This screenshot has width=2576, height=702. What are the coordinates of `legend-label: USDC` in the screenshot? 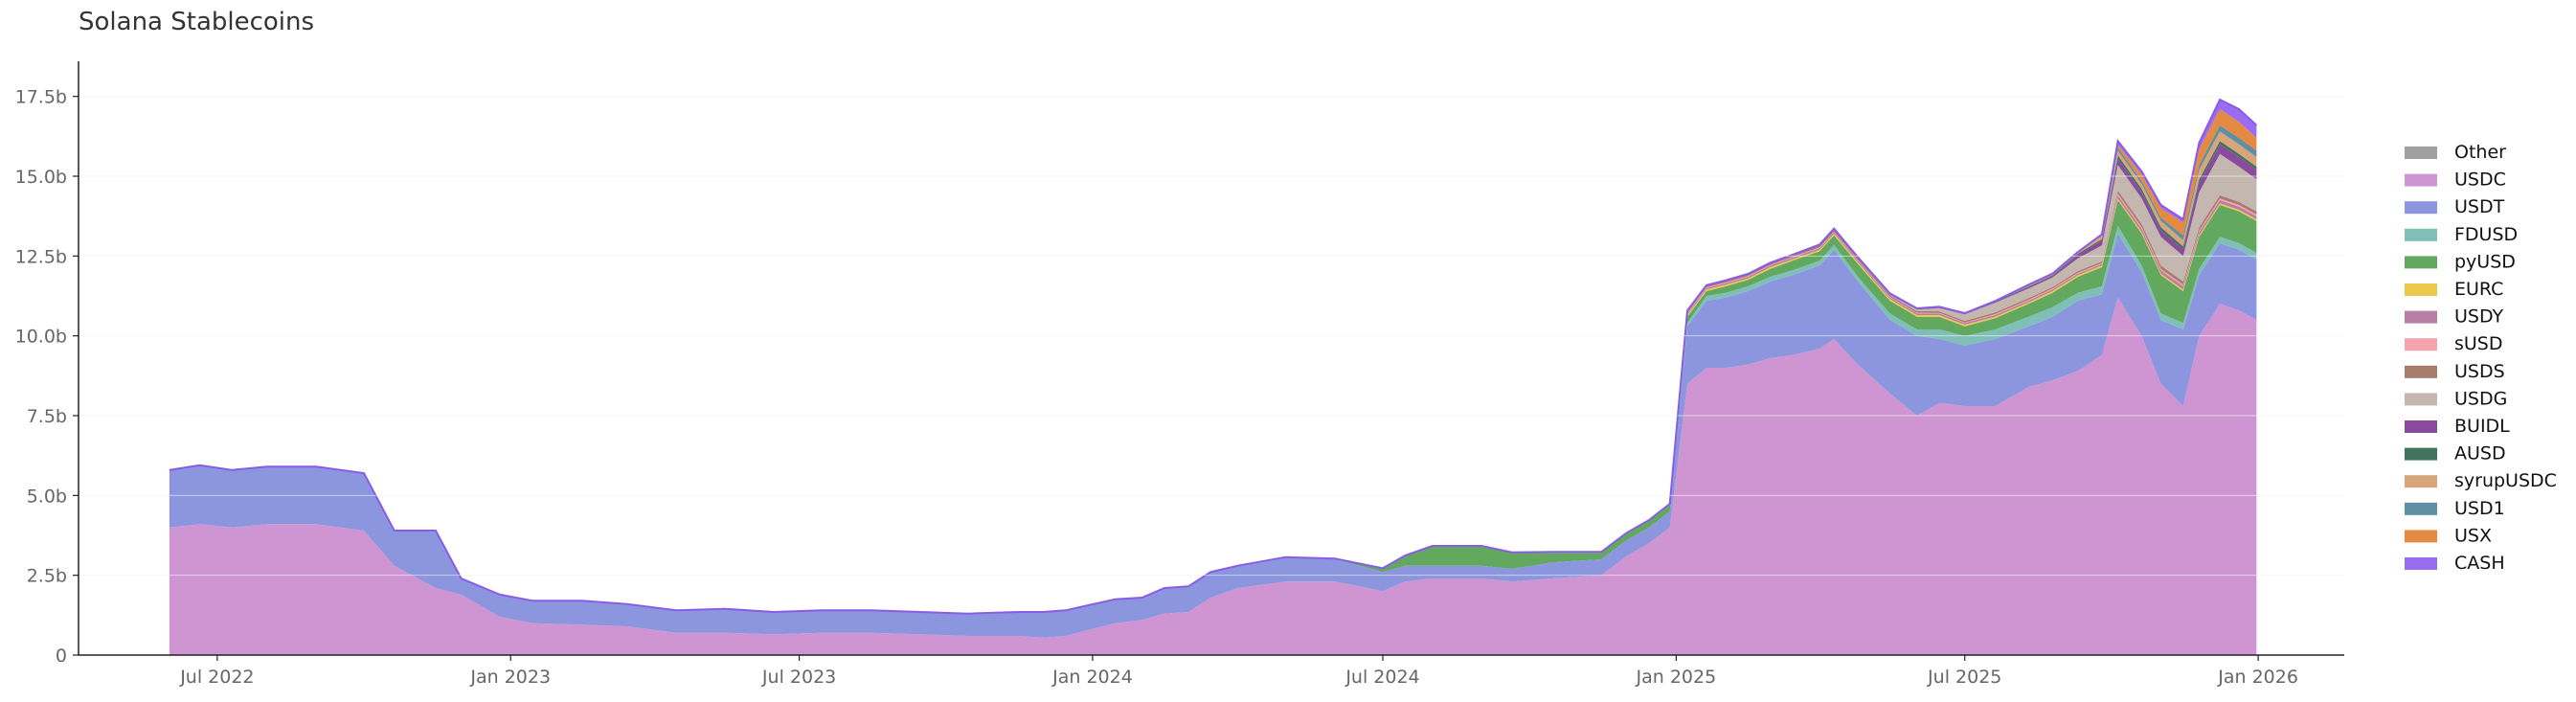 It's located at (2480, 180).